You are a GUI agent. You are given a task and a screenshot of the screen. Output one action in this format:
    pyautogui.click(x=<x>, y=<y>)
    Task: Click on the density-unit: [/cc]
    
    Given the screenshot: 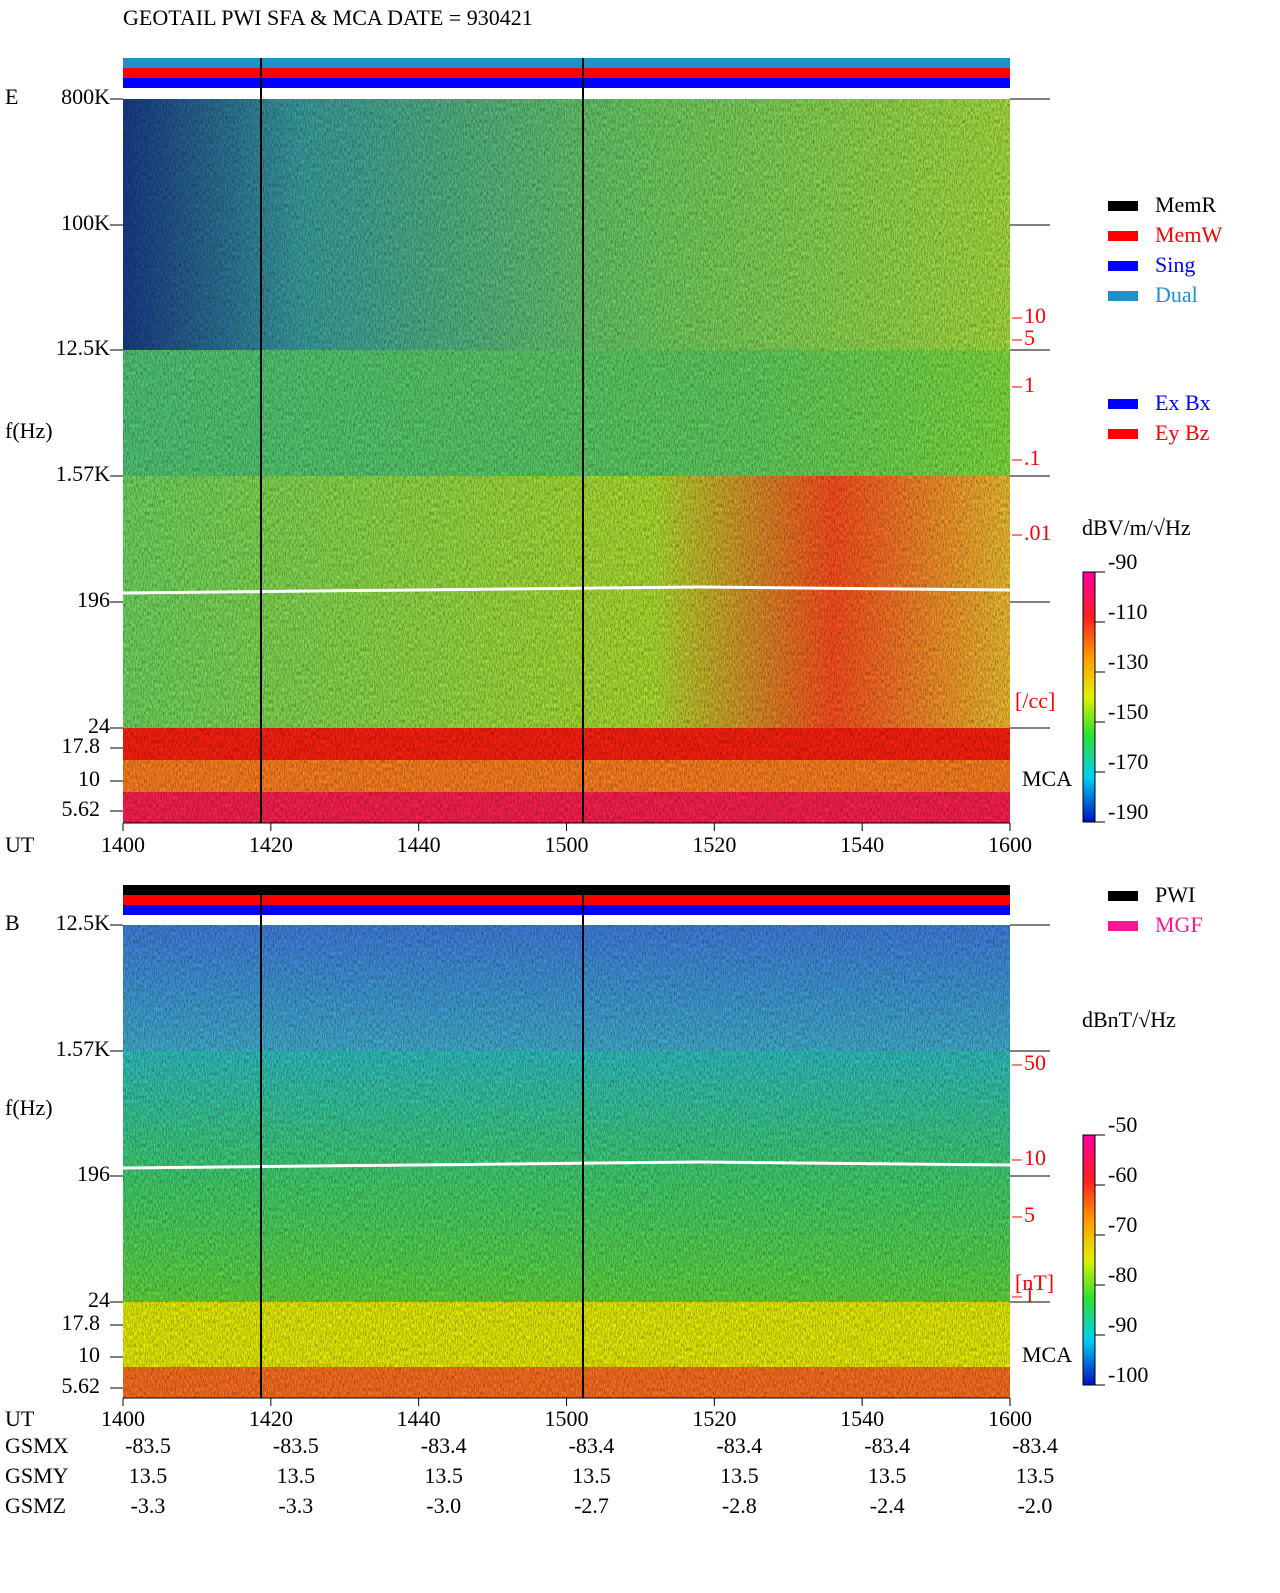 What is the action you would take?
    pyautogui.click(x=1035, y=700)
    